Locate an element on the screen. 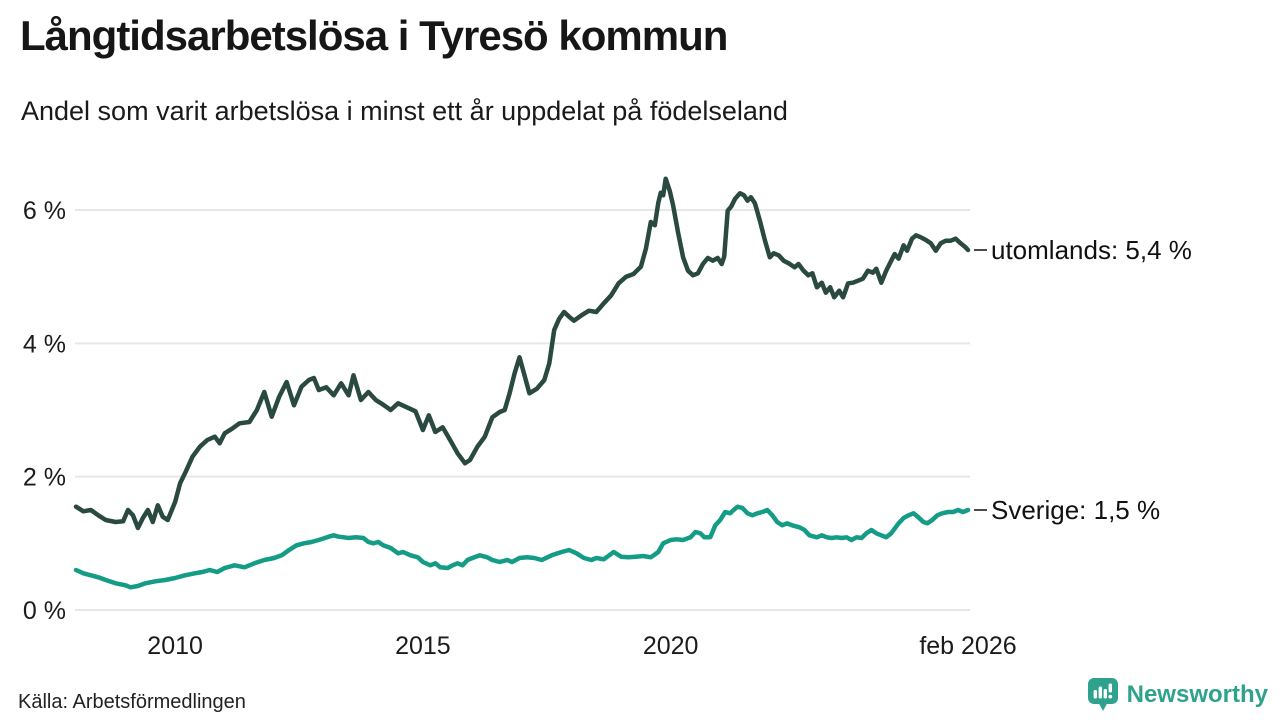 Image resolution: width=1280 pixels, height=720 pixels. newsworthy-logo-icon is located at coordinates (1103, 695).